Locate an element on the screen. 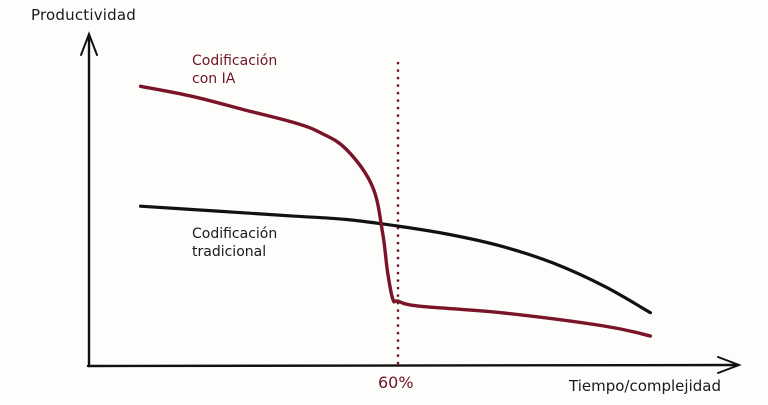 This screenshot has height=405, width=768. series-label-ai-line1: Codificación is located at coordinates (235, 61).